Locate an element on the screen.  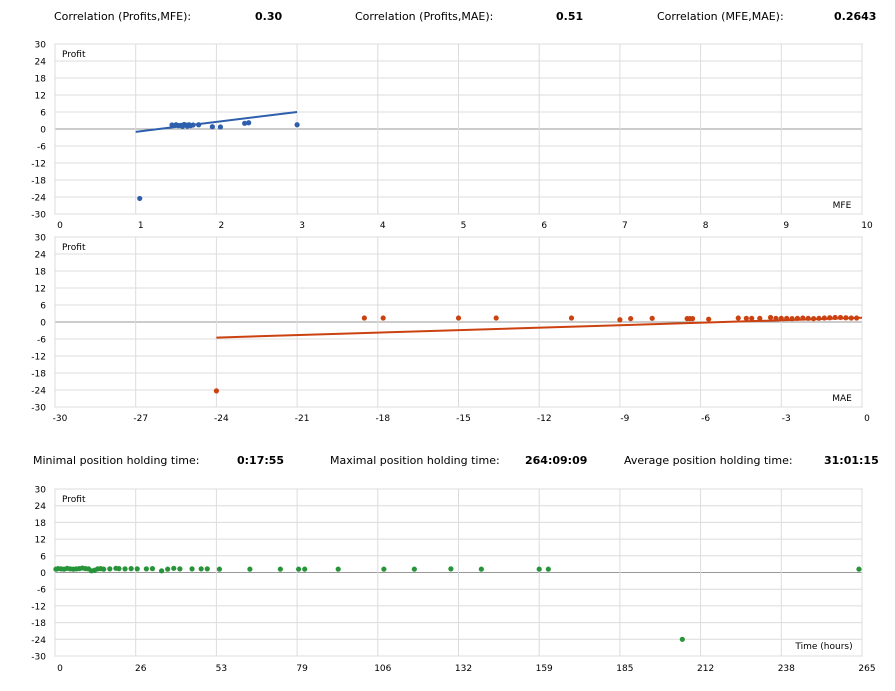
x-tick-label: 9 is located at coordinates (786, 226).